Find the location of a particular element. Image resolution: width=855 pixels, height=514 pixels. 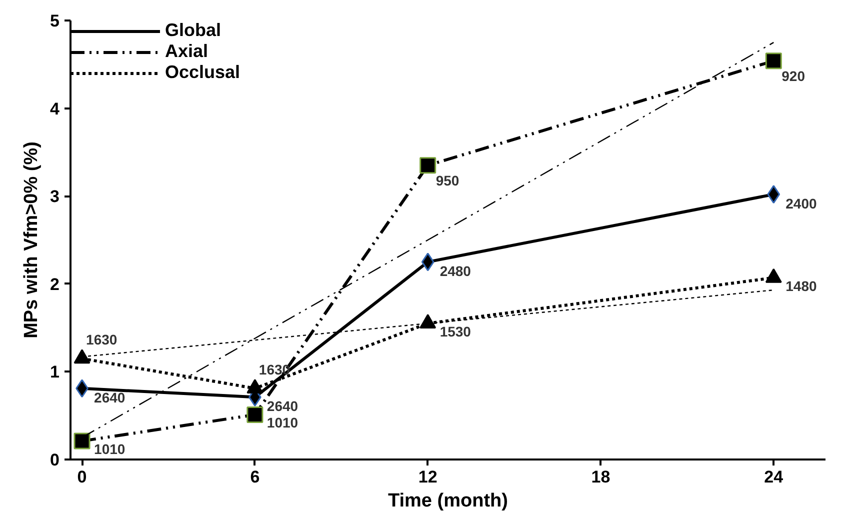

x-tick-label: 24 is located at coordinates (774, 477).